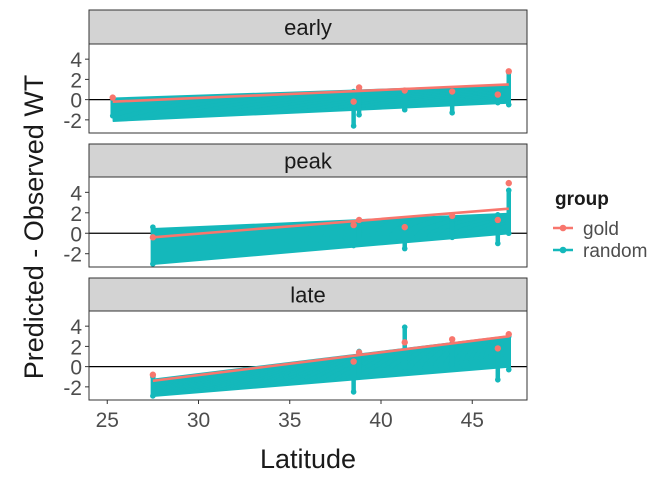 This screenshot has height=485, width=672. I want to click on facet-strip-label: late, so click(307, 295).